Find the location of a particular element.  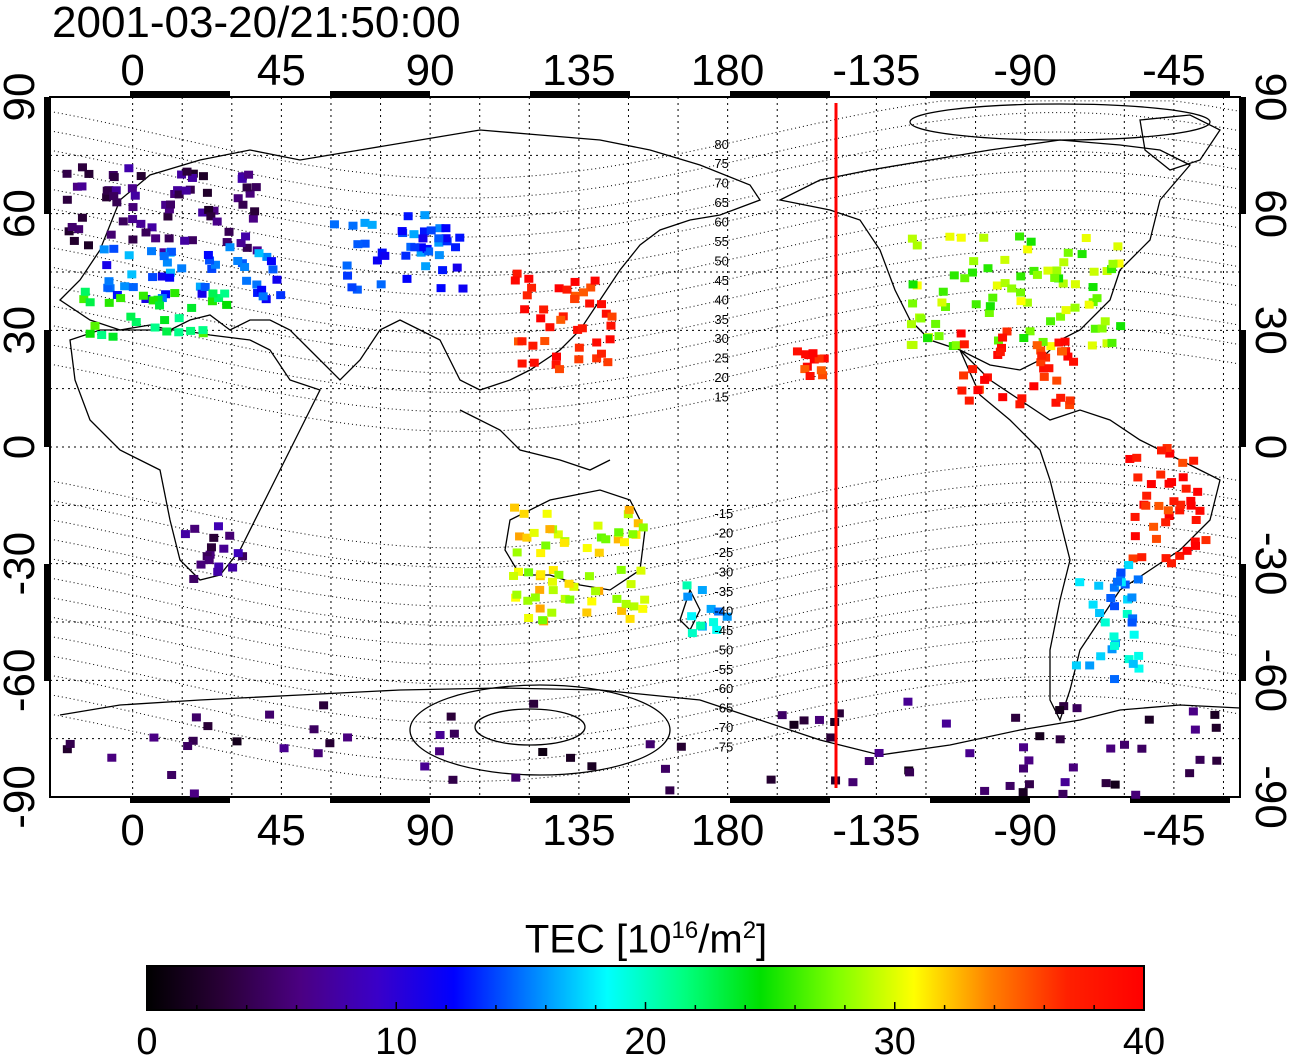

mlat-label: 35 is located at coordinates (721, 319).